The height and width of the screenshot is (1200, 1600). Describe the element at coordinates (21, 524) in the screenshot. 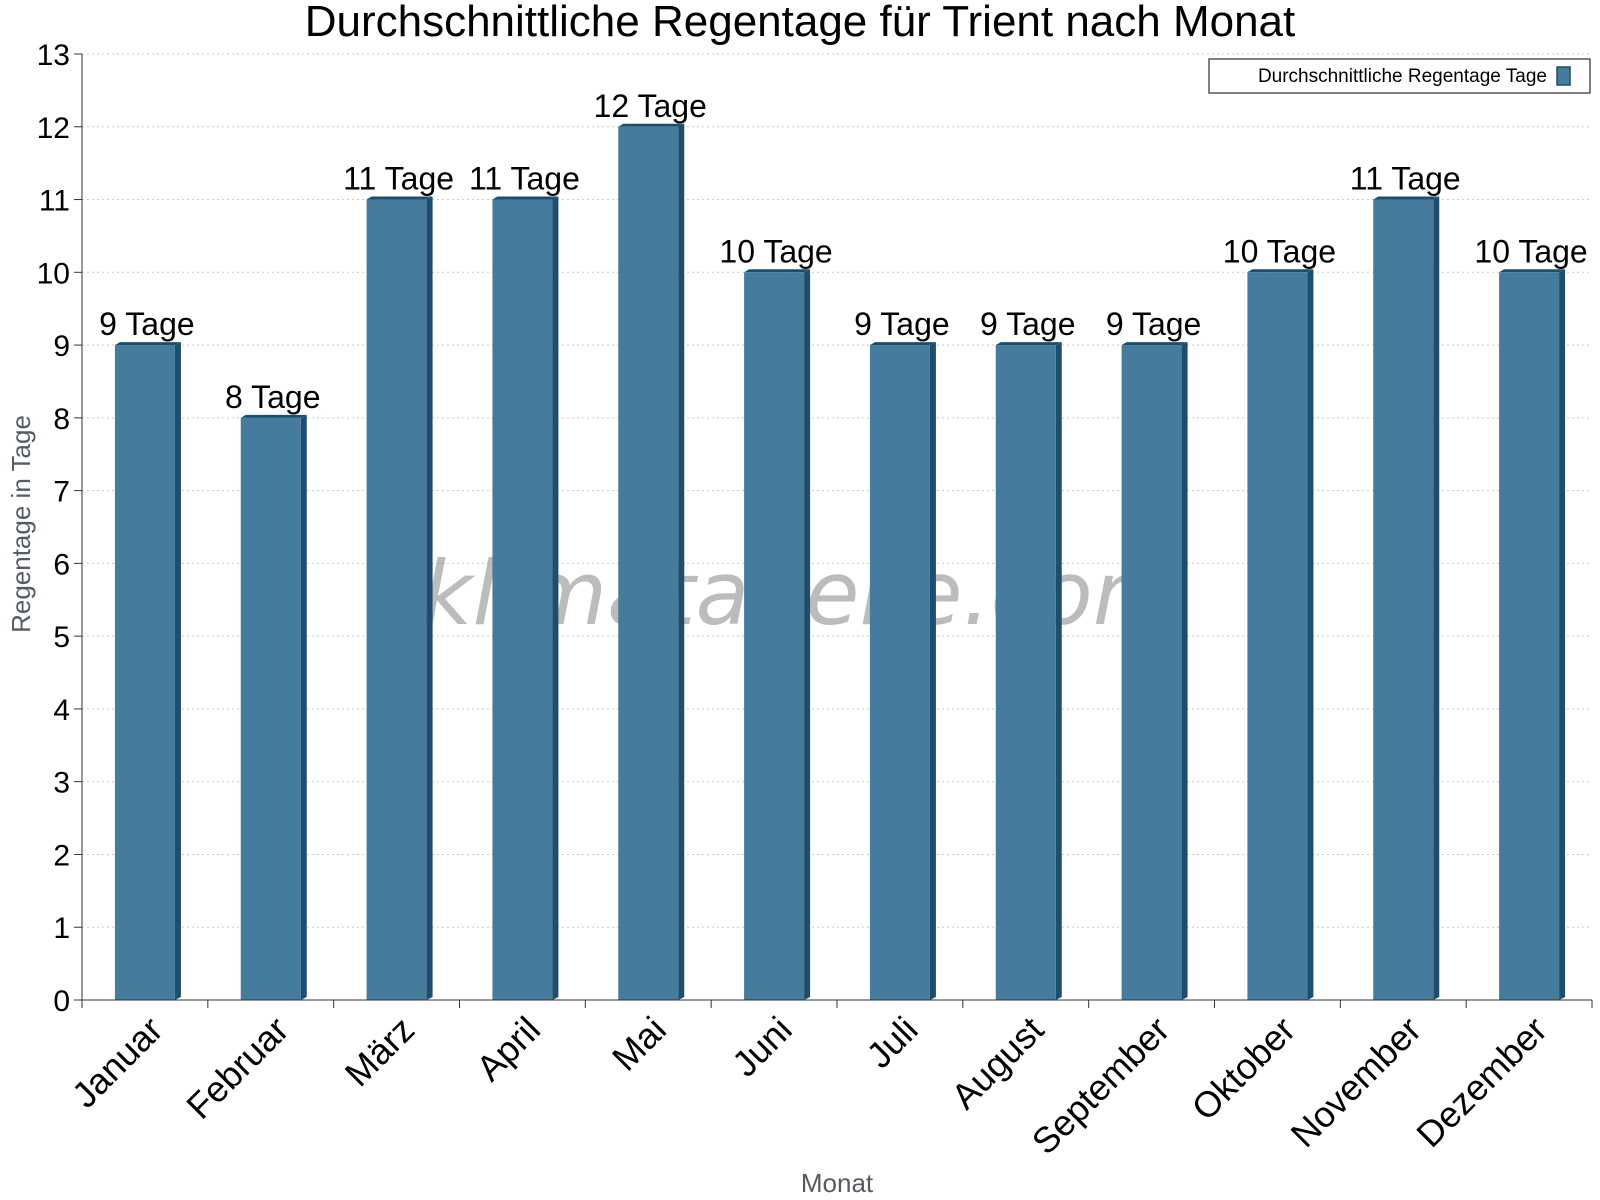

I see `y-axis-label: Regentage in Tage` at that location.